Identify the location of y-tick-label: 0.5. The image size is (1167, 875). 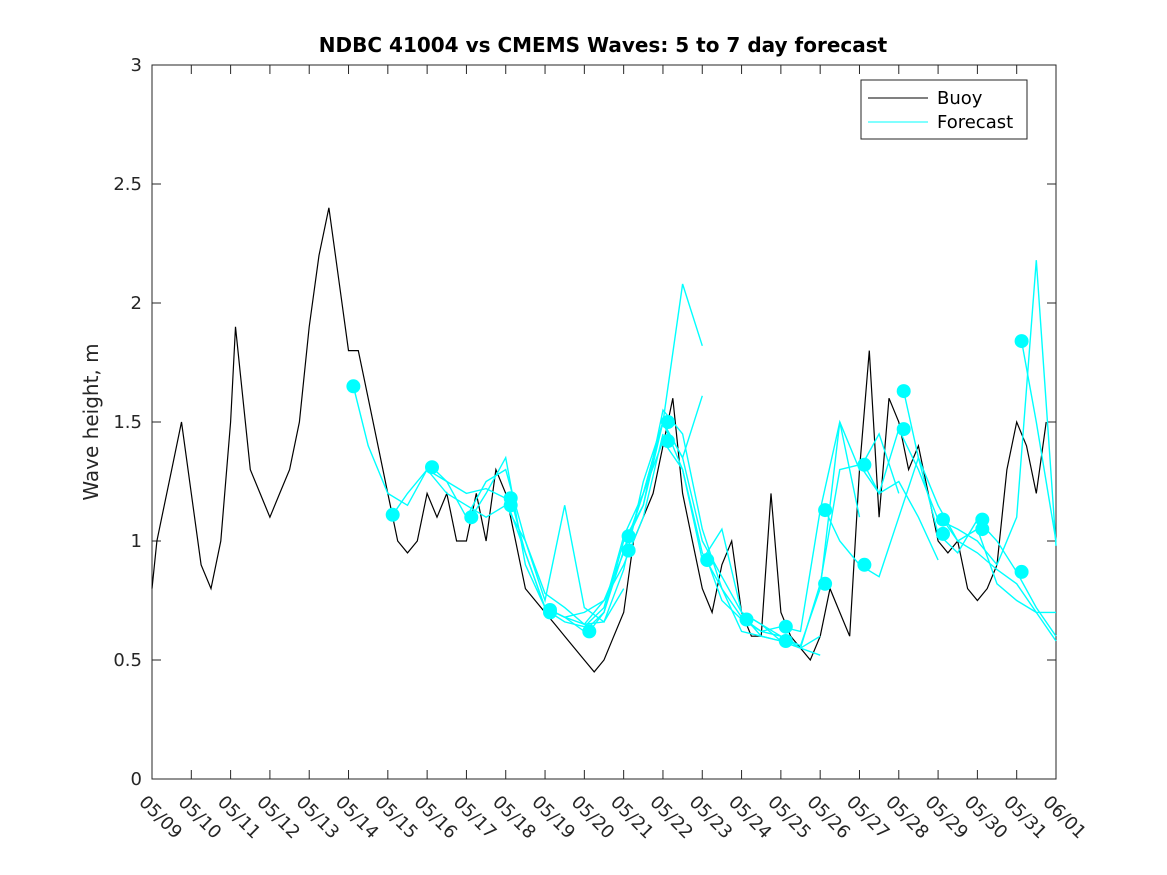
(127, 660).